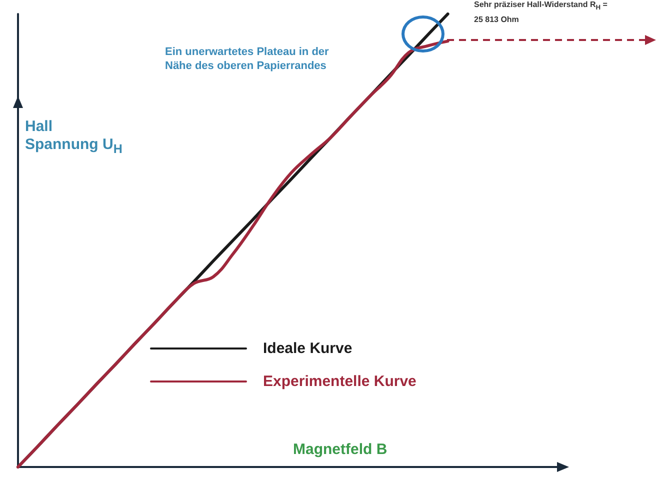  I want to click on text: Experimentelle Kurve, so click(339, 381).